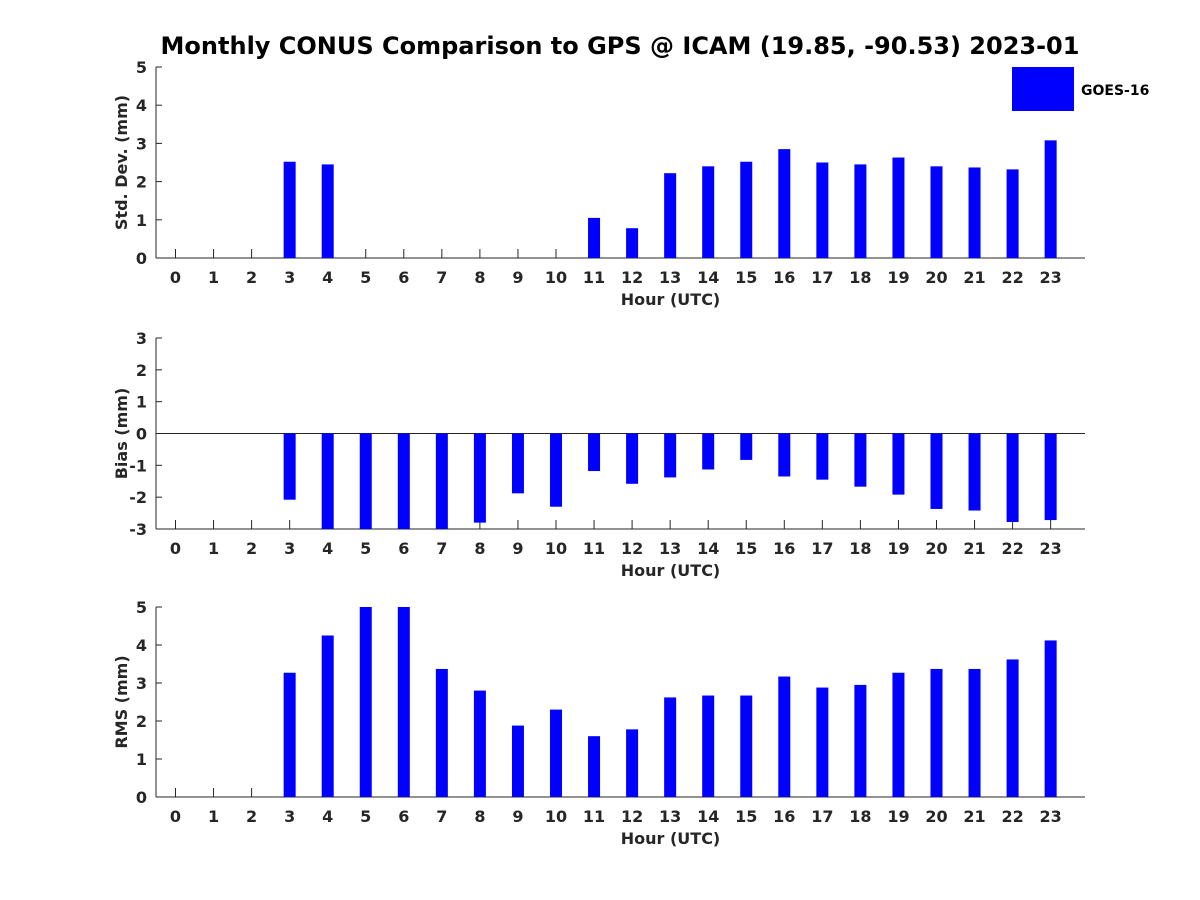 The height and width of the screenshot is (900, 1200). What do you see at coordinates (138, 497) in the screenshot?
I see `y-tick-label: -2` at bounding box center [138, 497].